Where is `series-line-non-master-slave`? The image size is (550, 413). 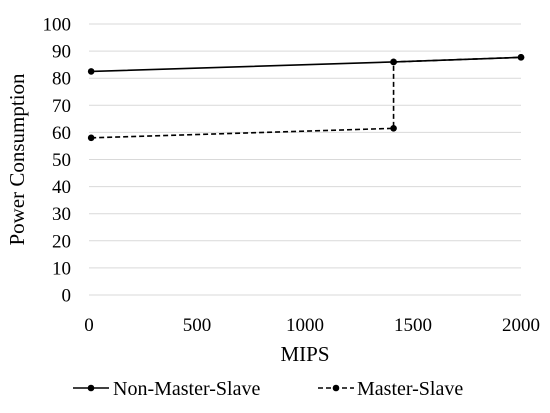
series-line-non-master-slave is located at coordinates (306, 64).